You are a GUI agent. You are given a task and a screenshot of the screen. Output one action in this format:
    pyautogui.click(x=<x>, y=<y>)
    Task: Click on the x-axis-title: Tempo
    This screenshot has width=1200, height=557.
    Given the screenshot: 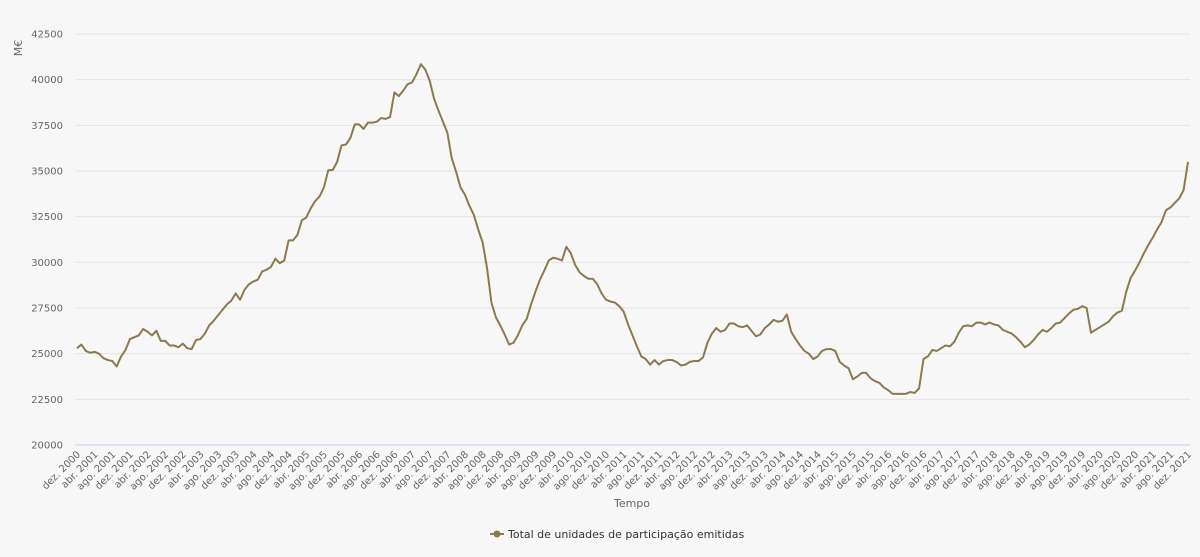 What is the action you would take?
    pyautogui.click(x=631, y=503)
    